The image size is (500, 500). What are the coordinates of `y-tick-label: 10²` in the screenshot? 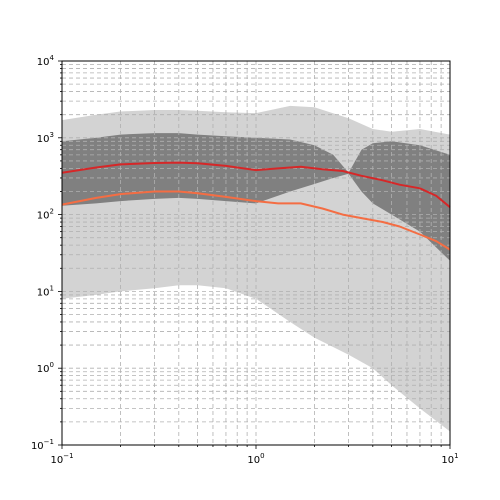 It's located at (45, 215).